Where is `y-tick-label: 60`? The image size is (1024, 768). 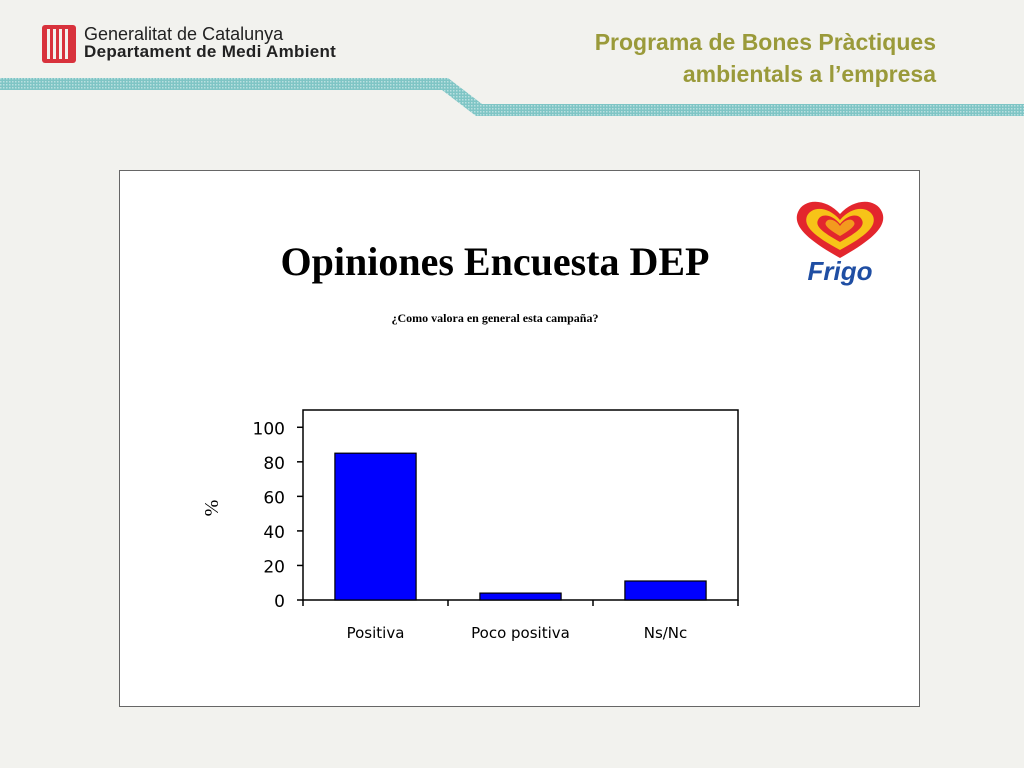
y-tick-label: 60 is located at coordinates (274, 498).